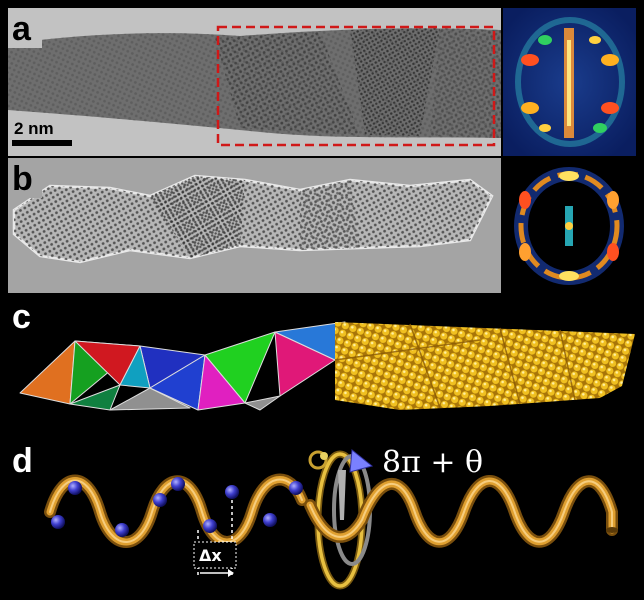 The width and height of the screenshot is (644, 600). Describe the element at coordinates (432, 462) in the screenshot. I see `rotation-label: 8π + θ` at that location.